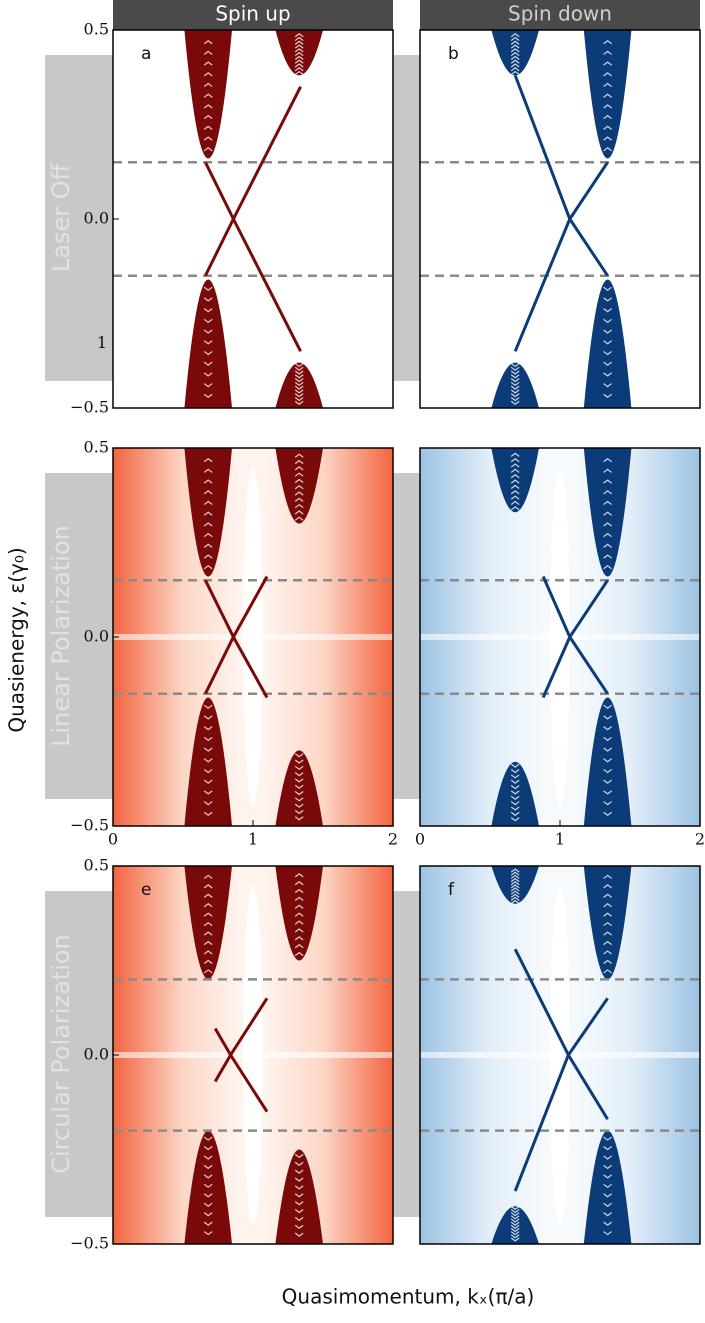 Image resolution: width=705 pixels, height=1323 pixels. I want to click on edge-state, so click(561, 256).